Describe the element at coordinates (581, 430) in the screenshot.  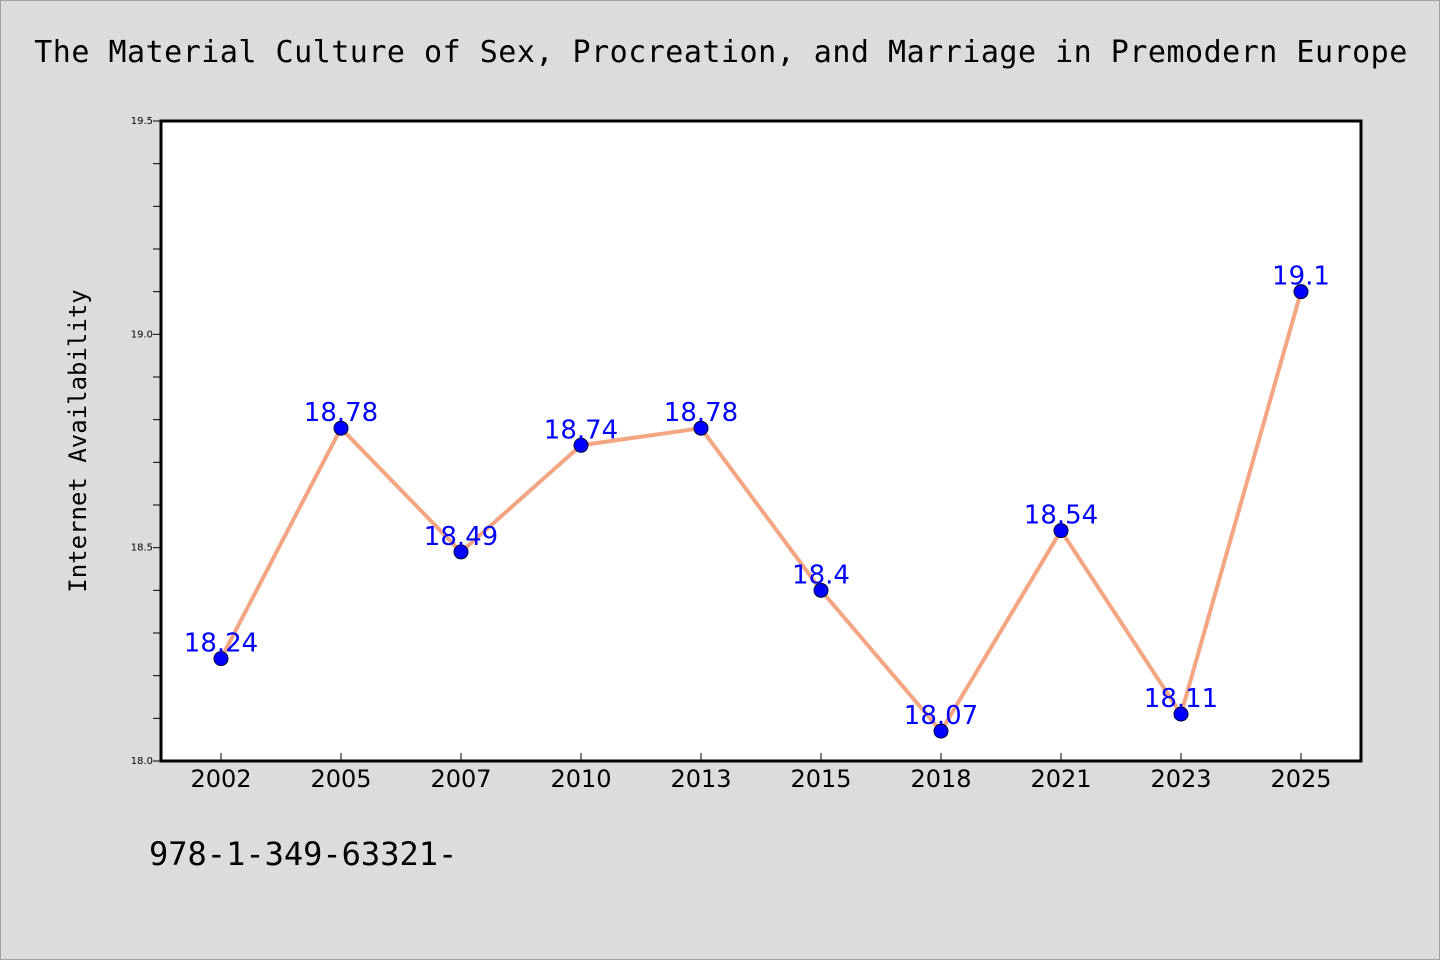
I see `data-label: 18.74` at that location.